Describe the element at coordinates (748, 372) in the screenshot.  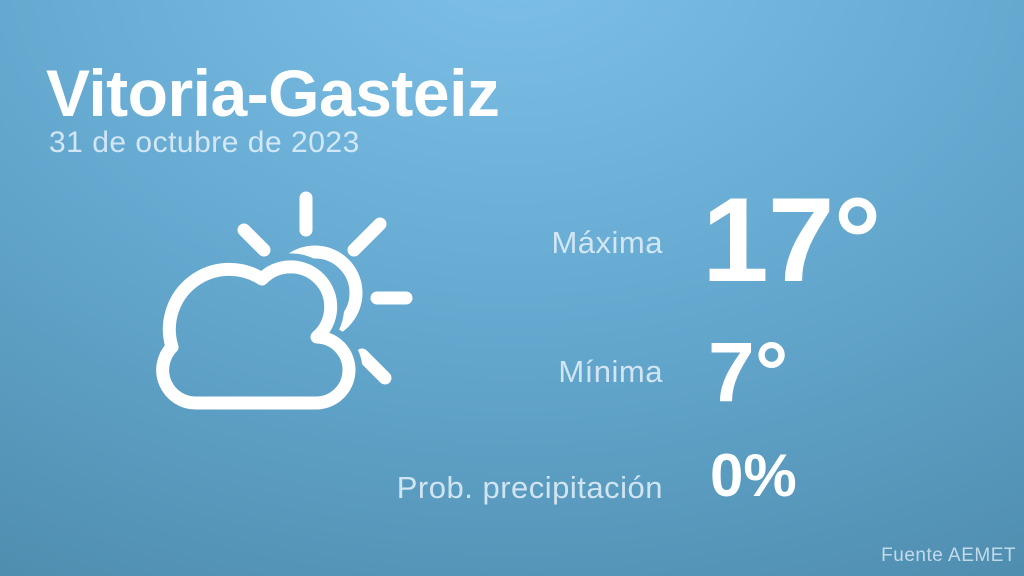
I see `min-temp-value: 7°` at that location.